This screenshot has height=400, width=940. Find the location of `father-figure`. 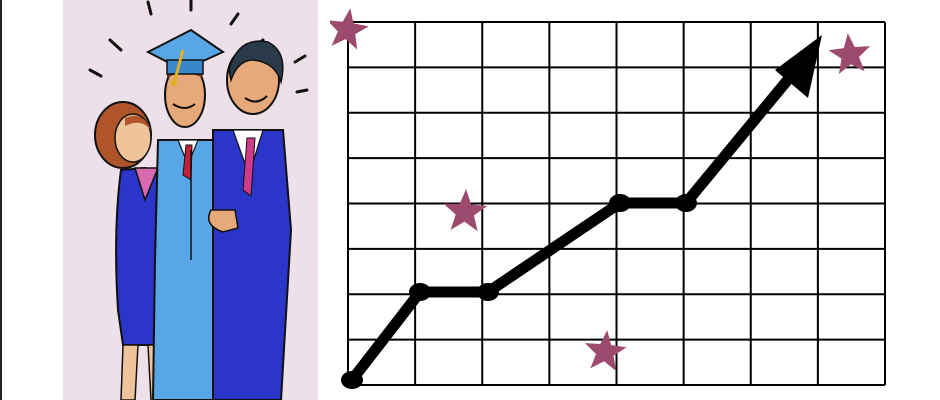

father-figure is located at coordinates (250, 220).